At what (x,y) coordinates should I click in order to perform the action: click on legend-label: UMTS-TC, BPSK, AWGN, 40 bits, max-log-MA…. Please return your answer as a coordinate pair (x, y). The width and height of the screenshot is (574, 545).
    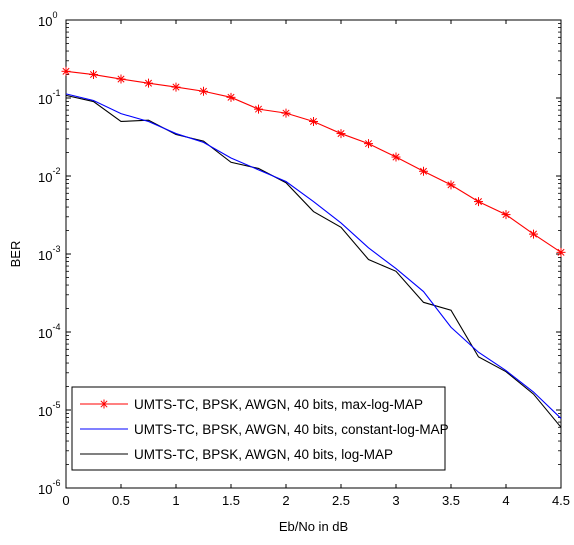
    Looking at the image, I should click on (278, 404).